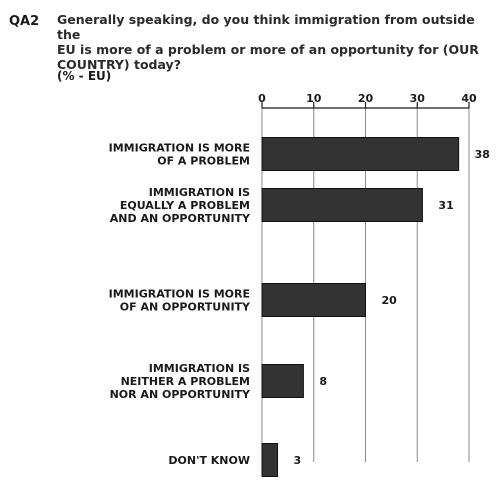 This screenshot has height=486, width=501. I want to click on tick-label: 40, so click(469, 98).